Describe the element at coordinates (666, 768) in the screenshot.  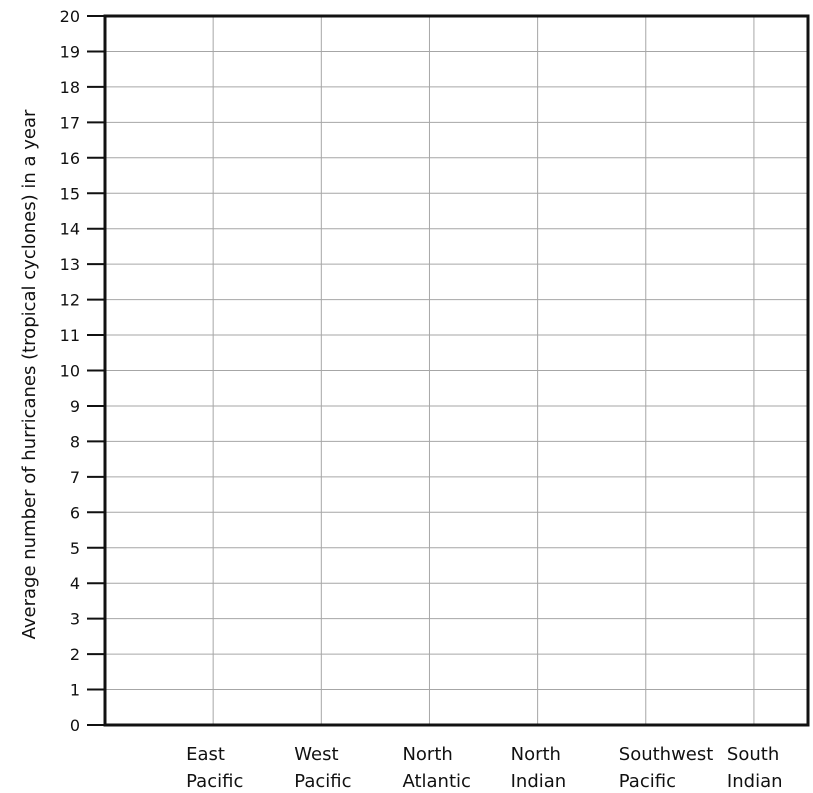
I see `x-category-label: Southwest Pacific` at that location.